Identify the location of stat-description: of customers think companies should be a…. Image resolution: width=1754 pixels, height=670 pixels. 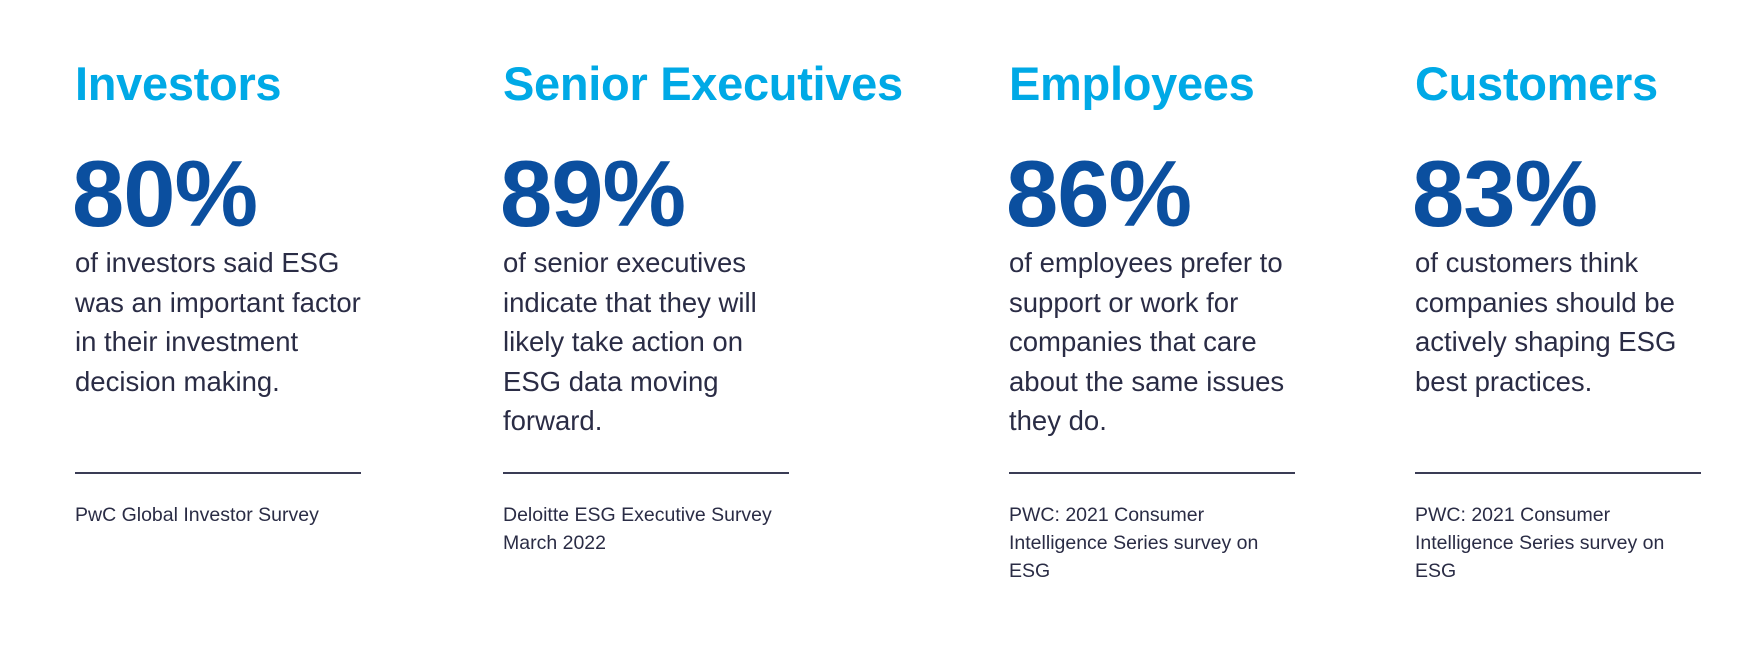
(1546, 322).